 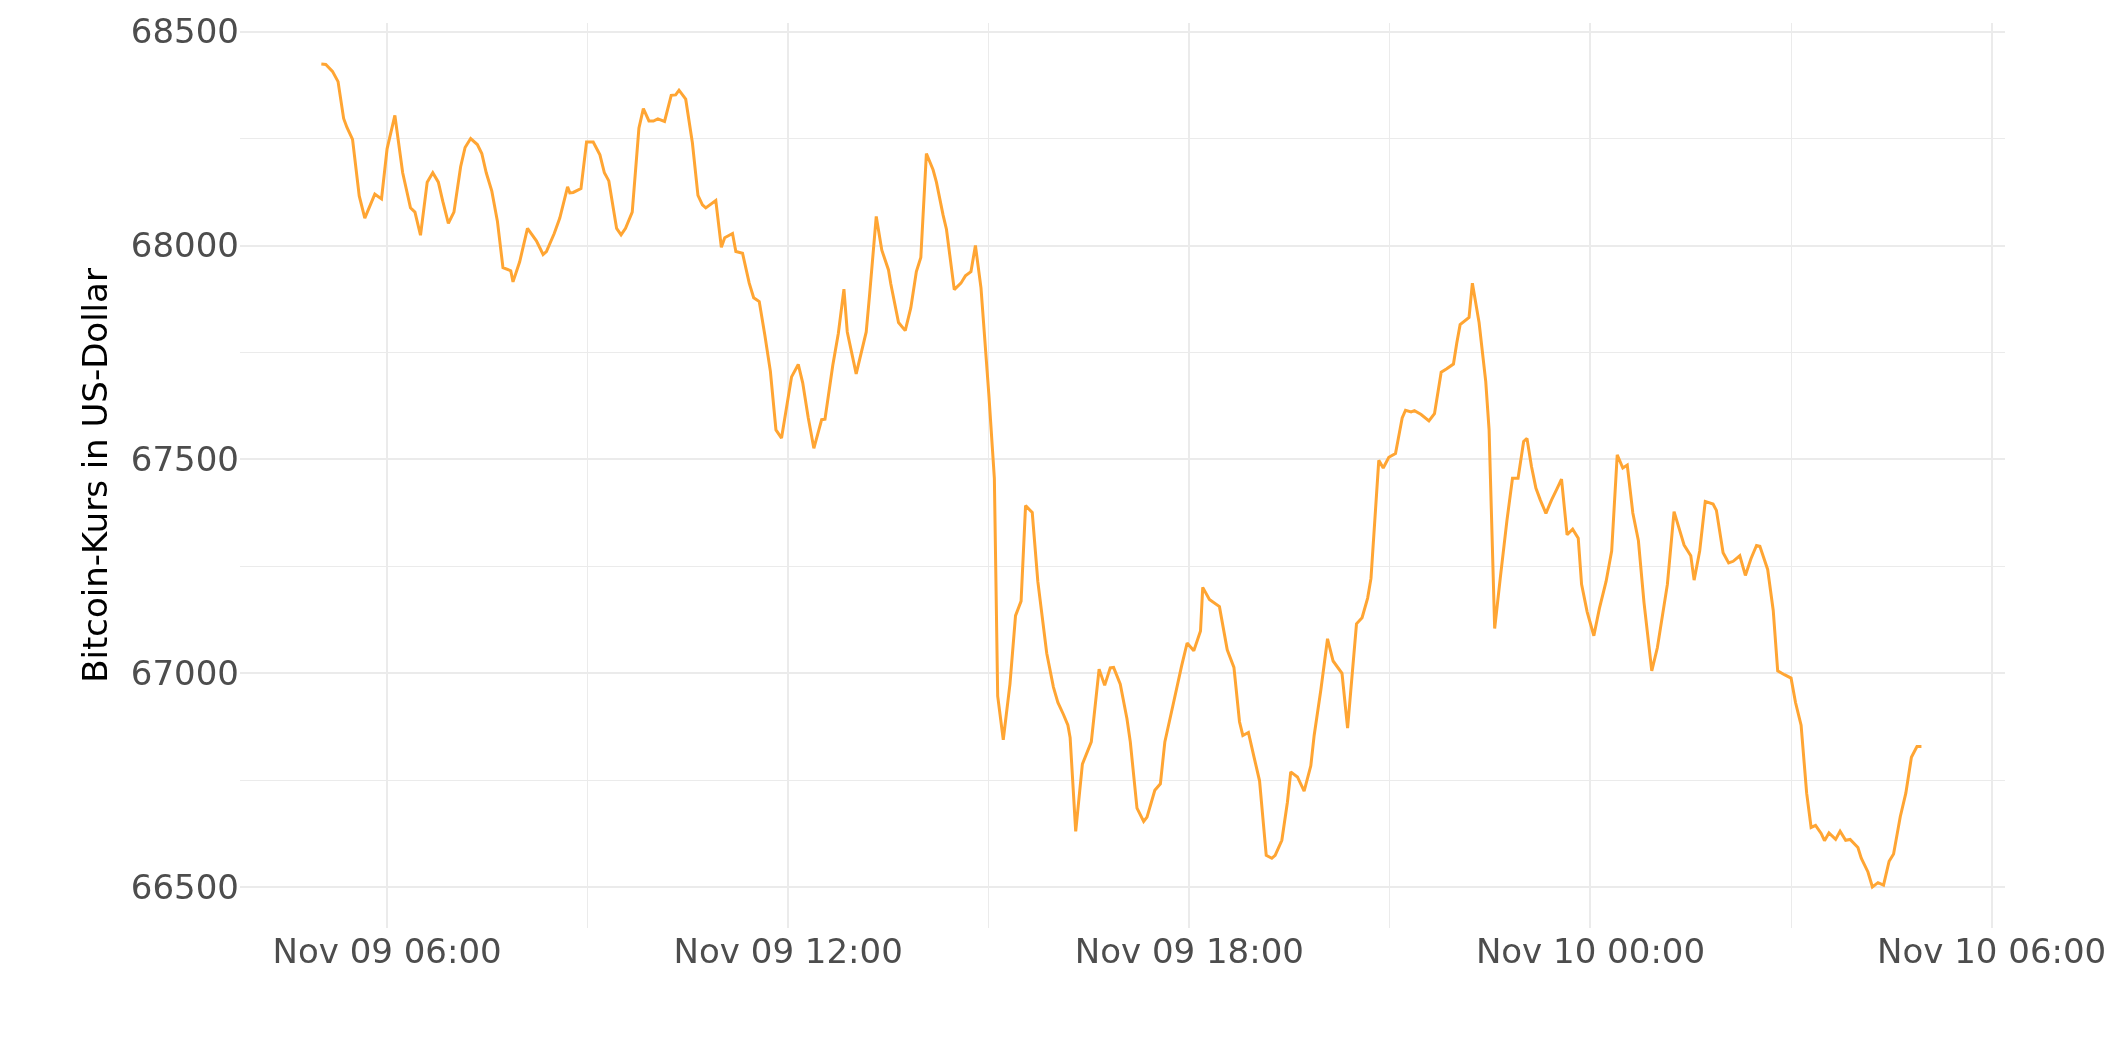 I want to click on x-tick-label: Nov 09 12:00, so click(x=788, y=951).